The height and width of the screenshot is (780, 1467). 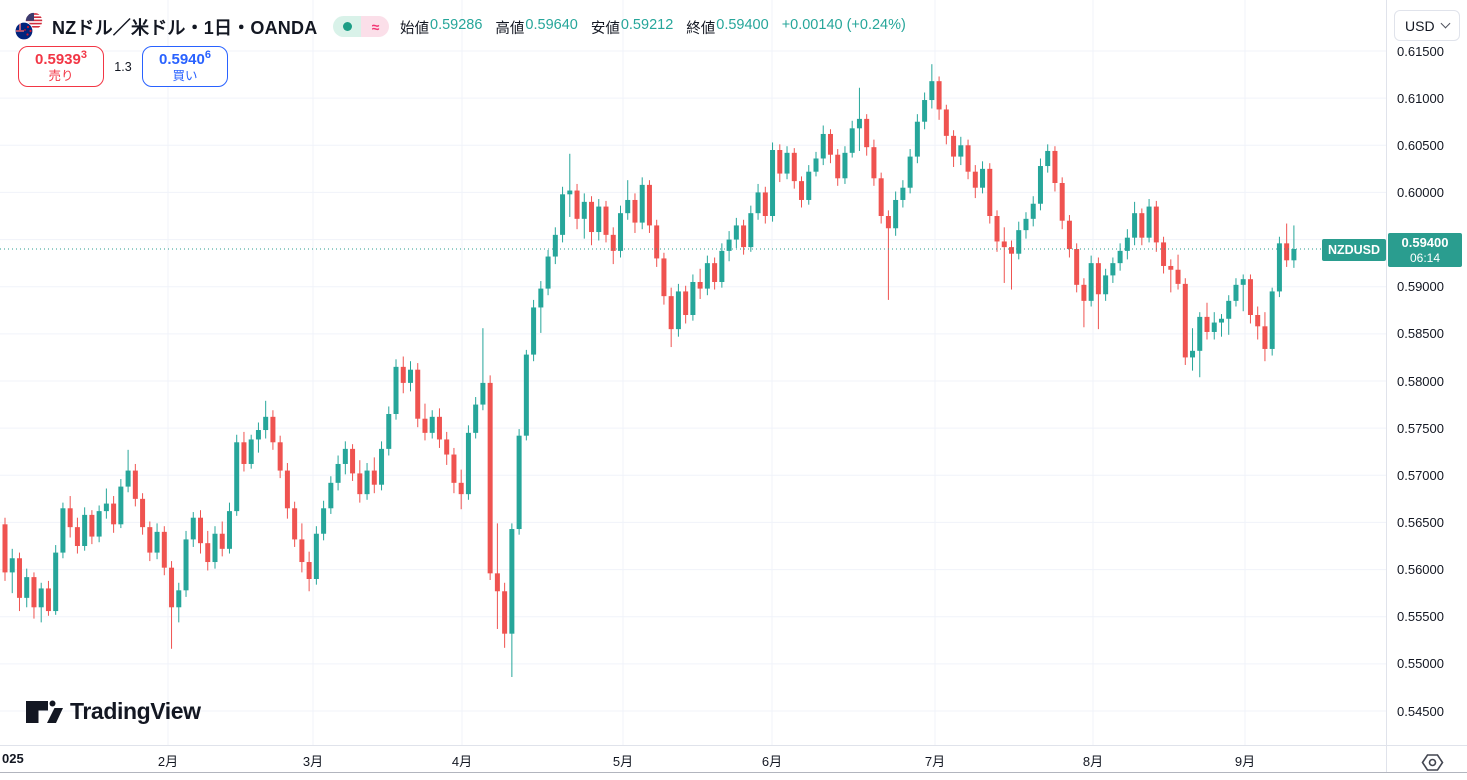 What do you see at coordinates (1420, 51) in the screenshot?
I see `price-tick-label: 0.61500` at bounding box center [1420, 51].